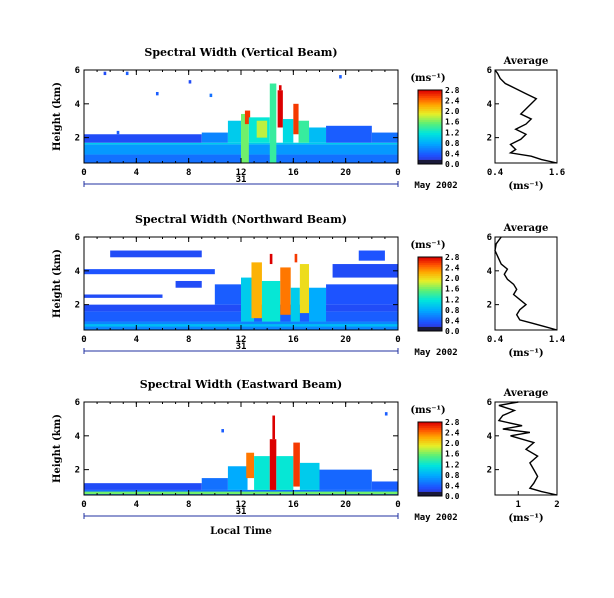 This screenshot has height=598, width=614. What do you see at coordinates (526, 116) in the screenshot?
I see `average-profile-line` at bounding box center [526, 116].